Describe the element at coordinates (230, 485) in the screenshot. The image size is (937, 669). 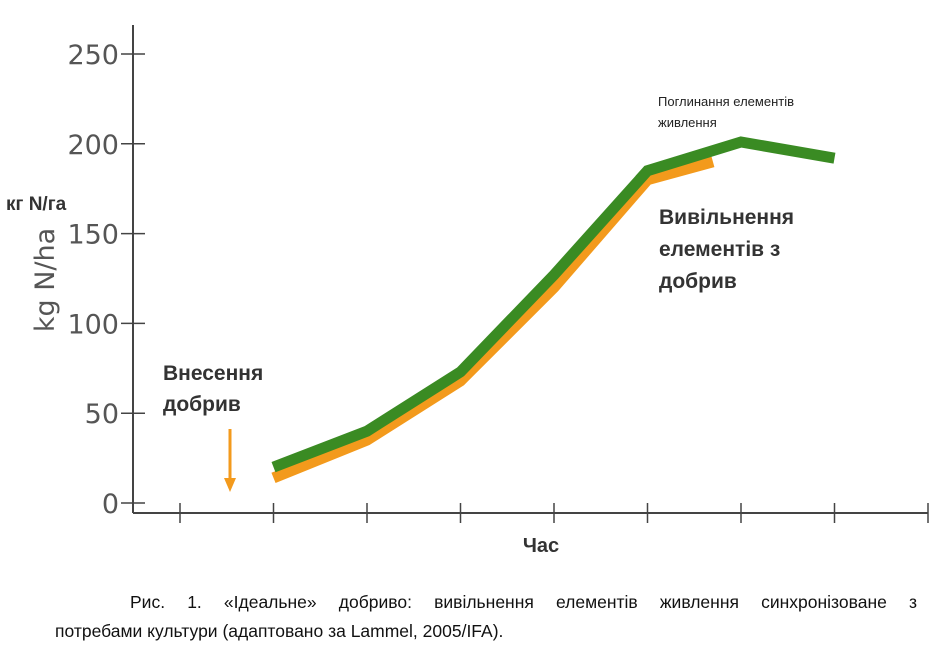
I see `application-arrow-head` at that location.